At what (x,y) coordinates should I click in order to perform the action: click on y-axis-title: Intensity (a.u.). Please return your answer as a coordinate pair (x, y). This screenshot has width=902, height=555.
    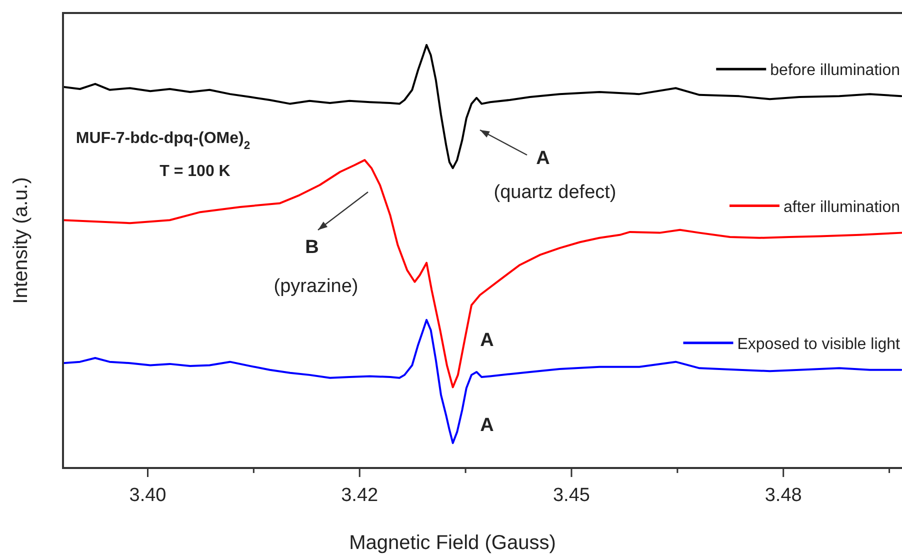
    Looking at the image, I should click on (21, 240).